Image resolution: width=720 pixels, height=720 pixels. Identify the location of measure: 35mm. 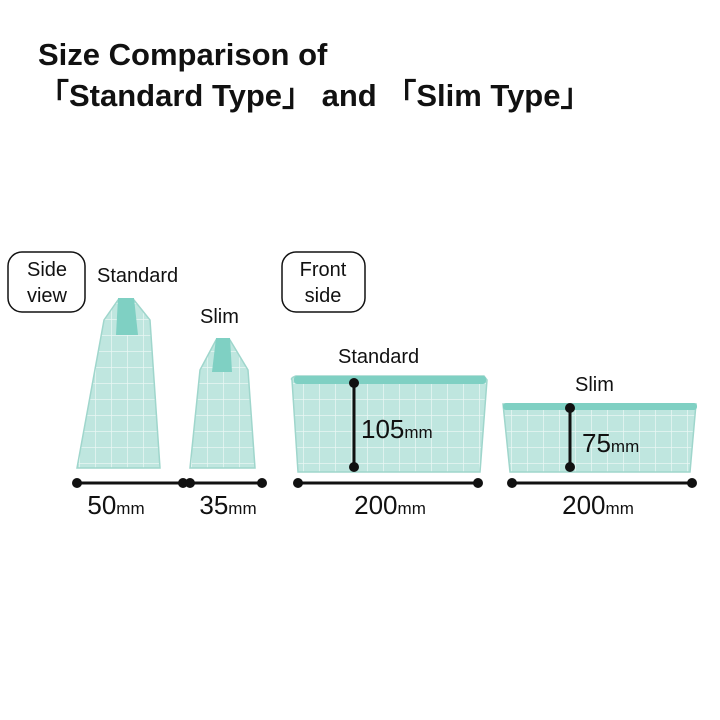
(227, 505).